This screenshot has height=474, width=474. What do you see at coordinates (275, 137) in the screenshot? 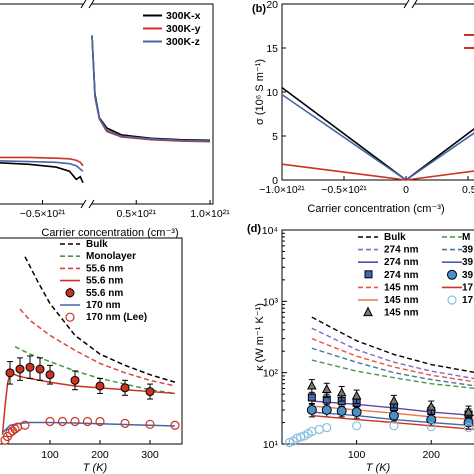
I see `y-tick-label: 5` at bounding box center [275, 137].